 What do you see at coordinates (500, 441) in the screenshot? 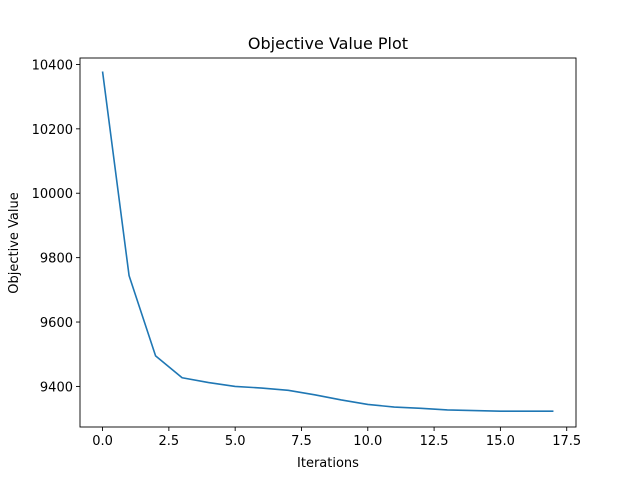
I see `x-tick-label: 15.0` at bounding box center [500, 441].